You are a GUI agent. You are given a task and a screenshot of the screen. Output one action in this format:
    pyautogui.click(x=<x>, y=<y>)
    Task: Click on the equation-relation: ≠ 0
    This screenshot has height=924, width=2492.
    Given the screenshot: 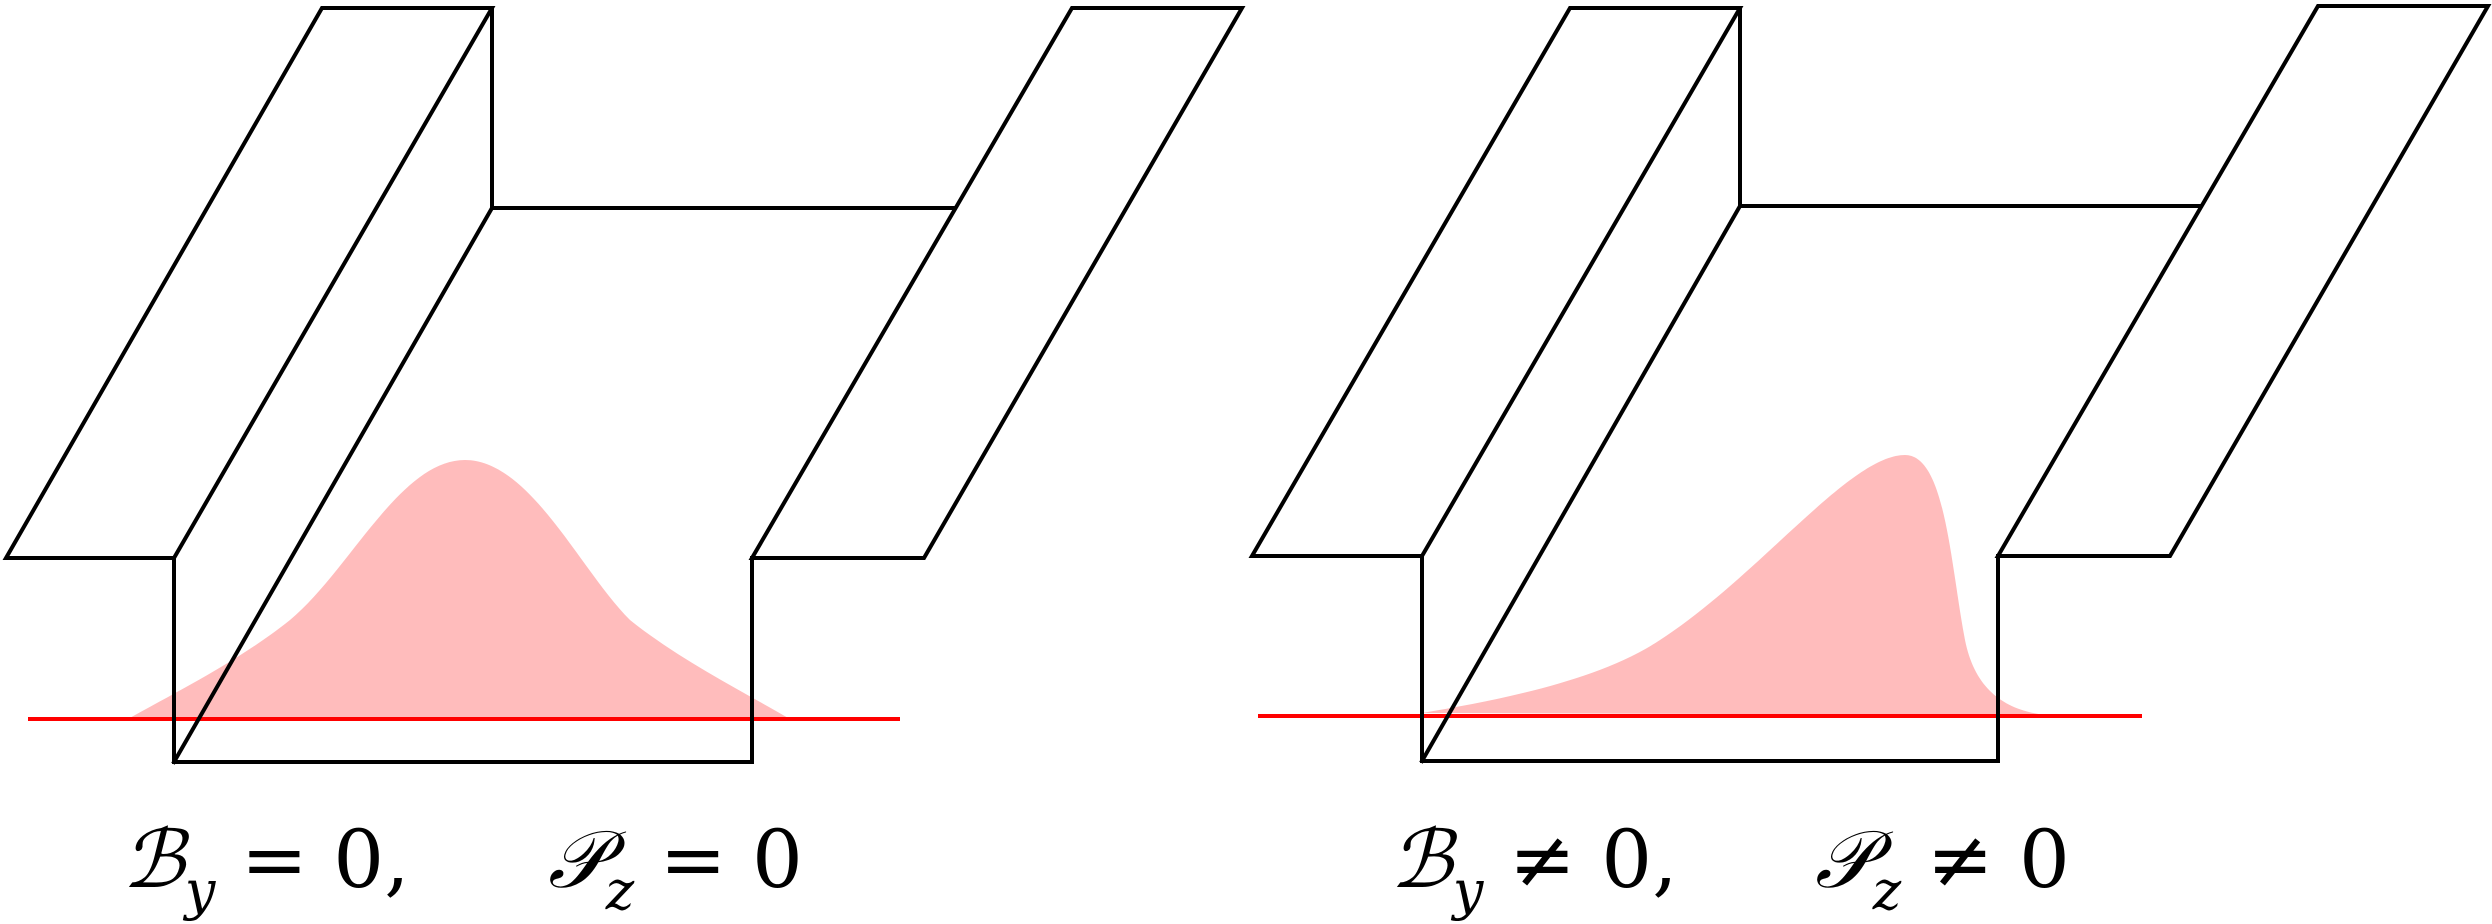 What is the action you would take?
    pyautogui.click(x=1998, y=859)
    